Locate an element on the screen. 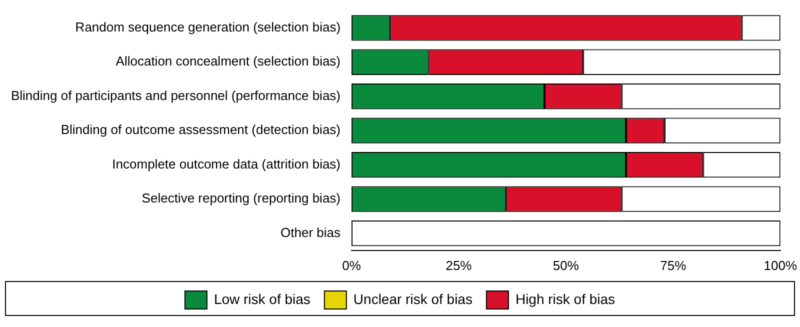 The height and width of the screenshot is (327, 800). x-tick-label: 50% is located at coordinates (566, 265).